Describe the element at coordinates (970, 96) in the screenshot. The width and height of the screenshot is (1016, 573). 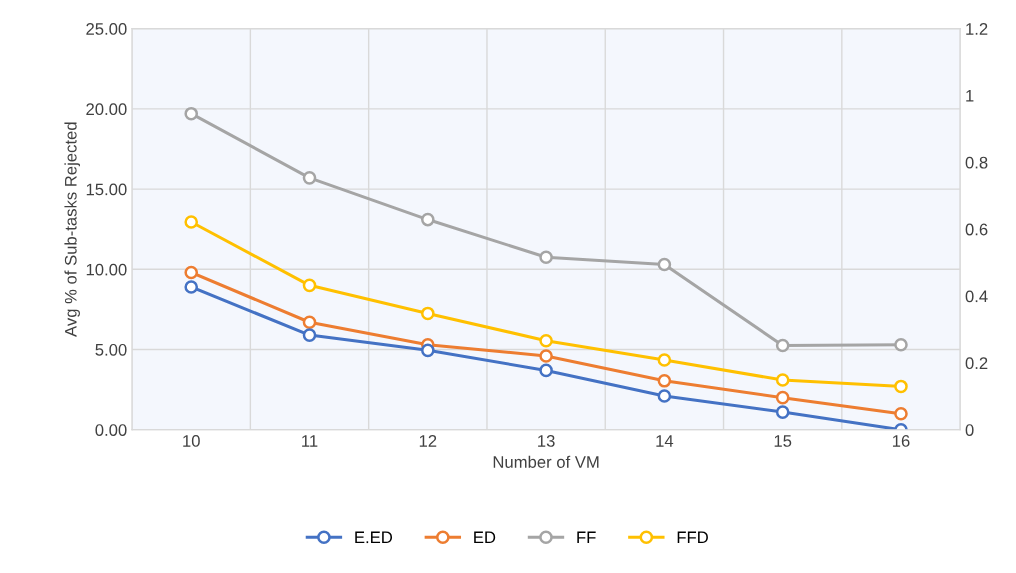
I see `y2-tick-label: 1` at that location.